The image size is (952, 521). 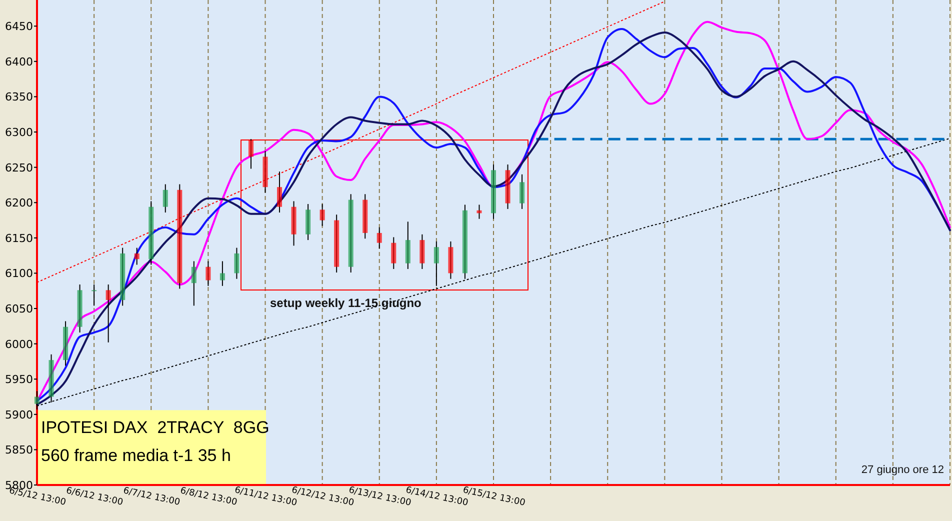 What do you see at coordinates (19, 450) in the screenshot?
I see `y-tick-label: 5850` at bounding box center [19, 450].